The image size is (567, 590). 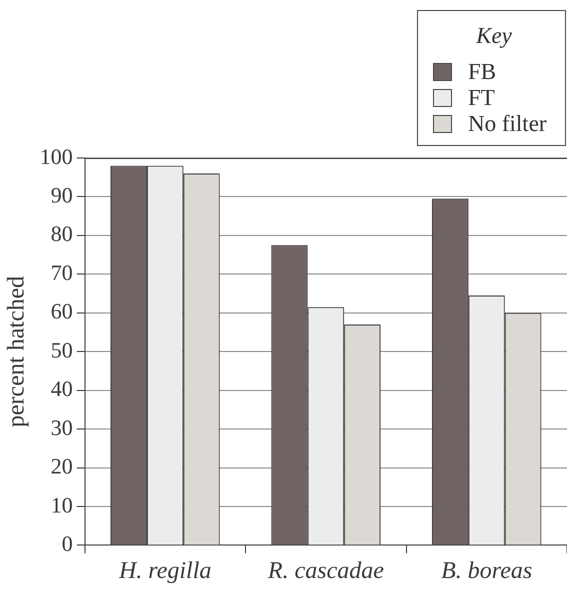 What do you see at coordinates (507, 124) in the screenshot?
I see `legend-label: No filter` at bounding box center [507, 124].